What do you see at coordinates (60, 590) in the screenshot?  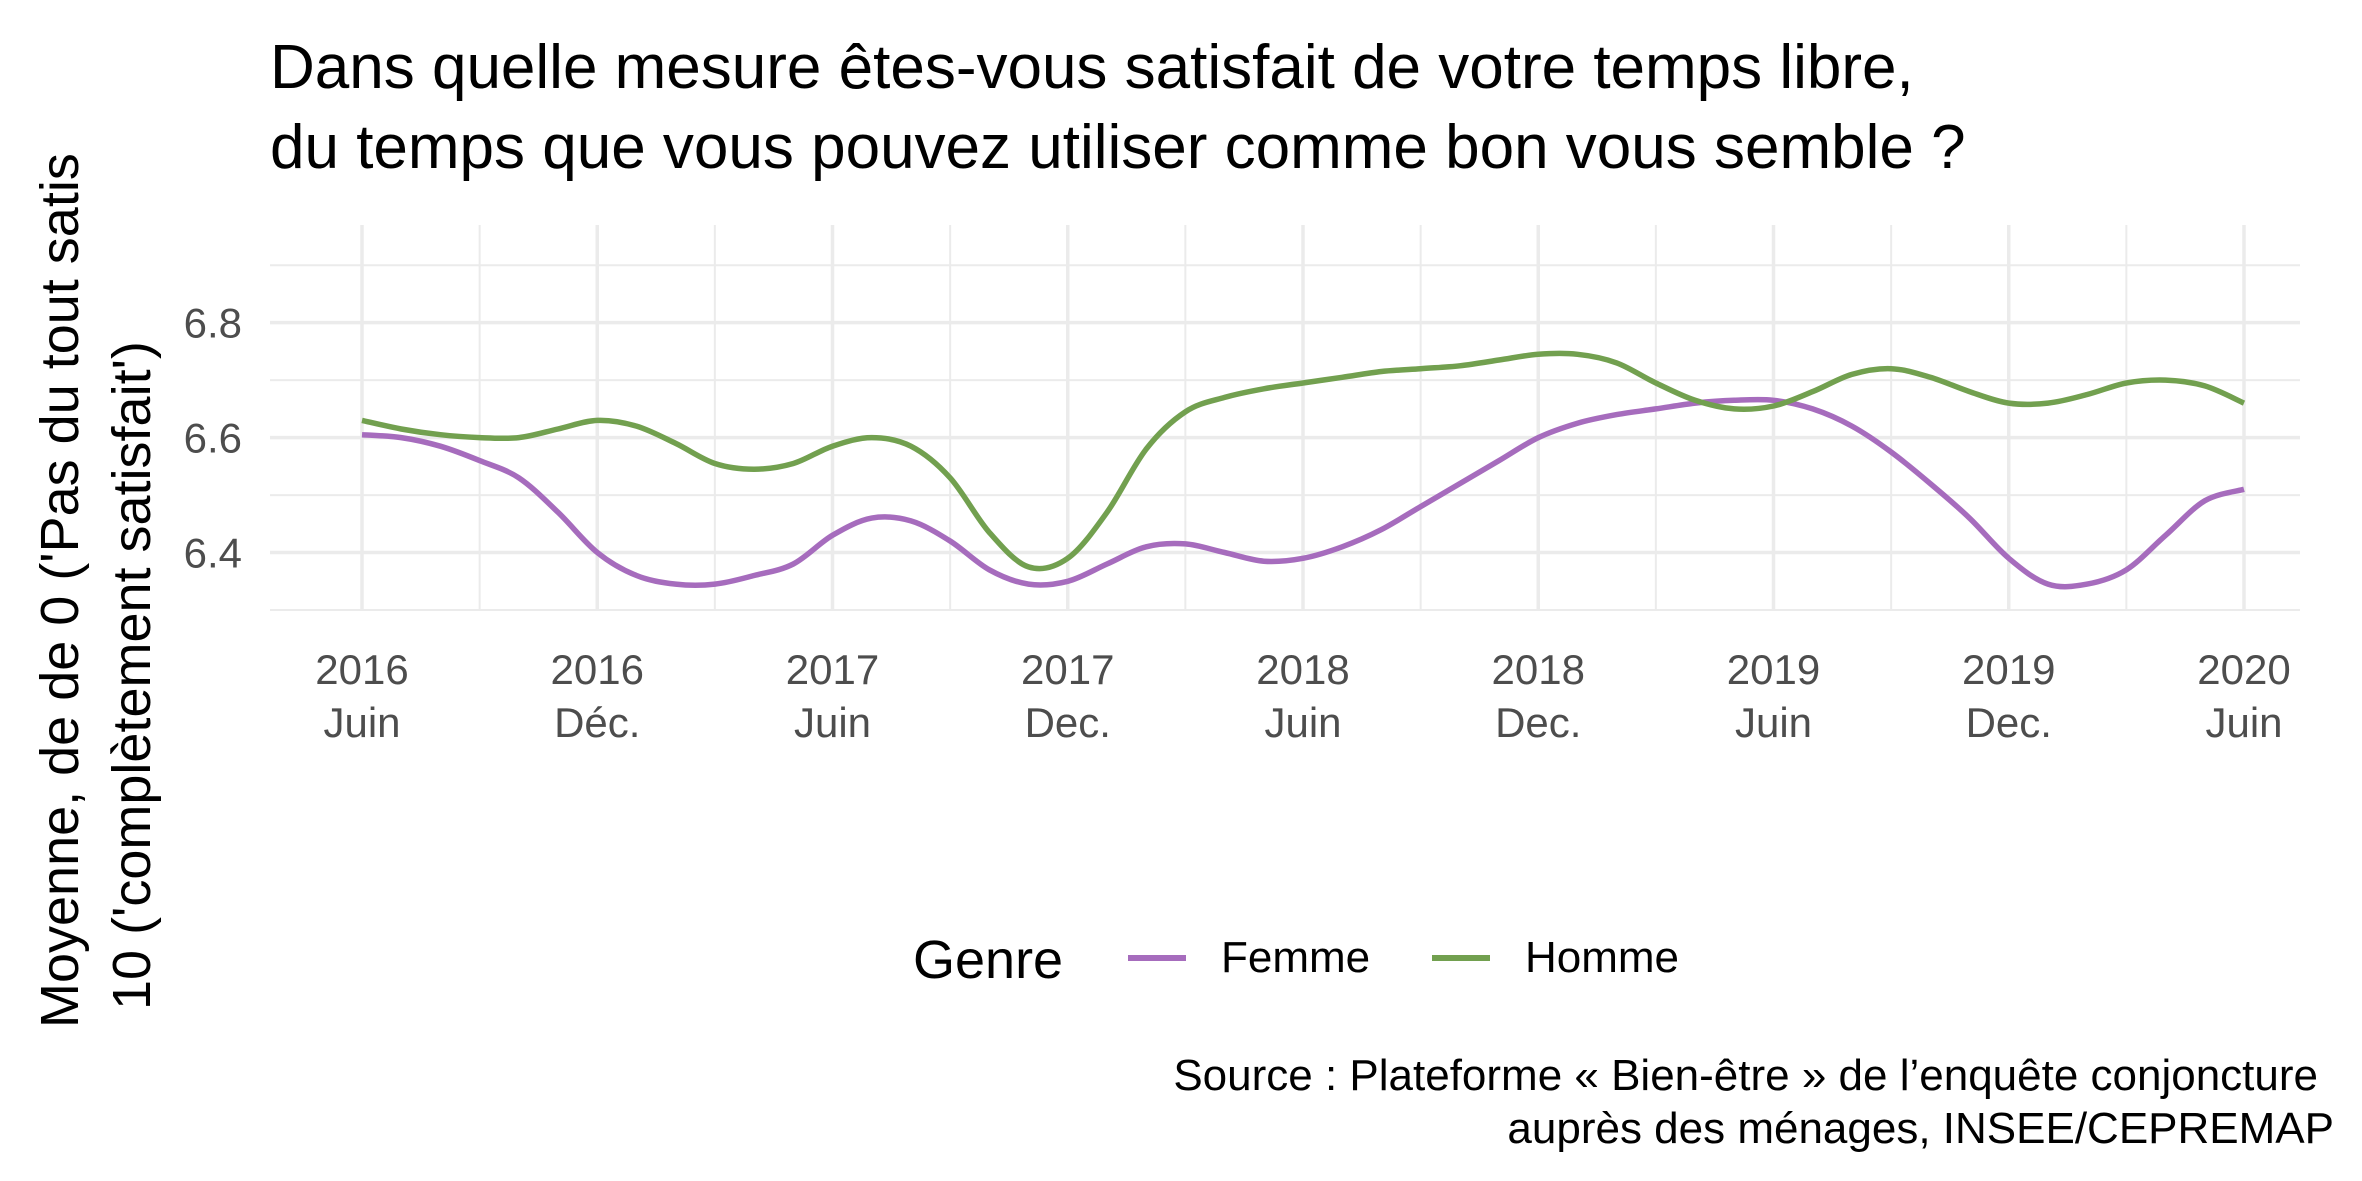 I see `y-axis-label-line-1: Moyenne, de de 0 ('Pas du tout satis` at bounding box center [60, 590].